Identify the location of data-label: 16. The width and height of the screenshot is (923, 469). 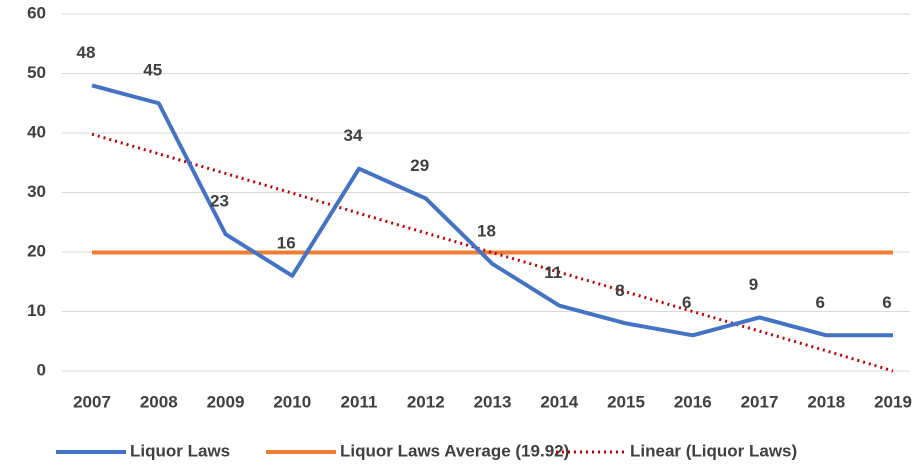
(286, 242).